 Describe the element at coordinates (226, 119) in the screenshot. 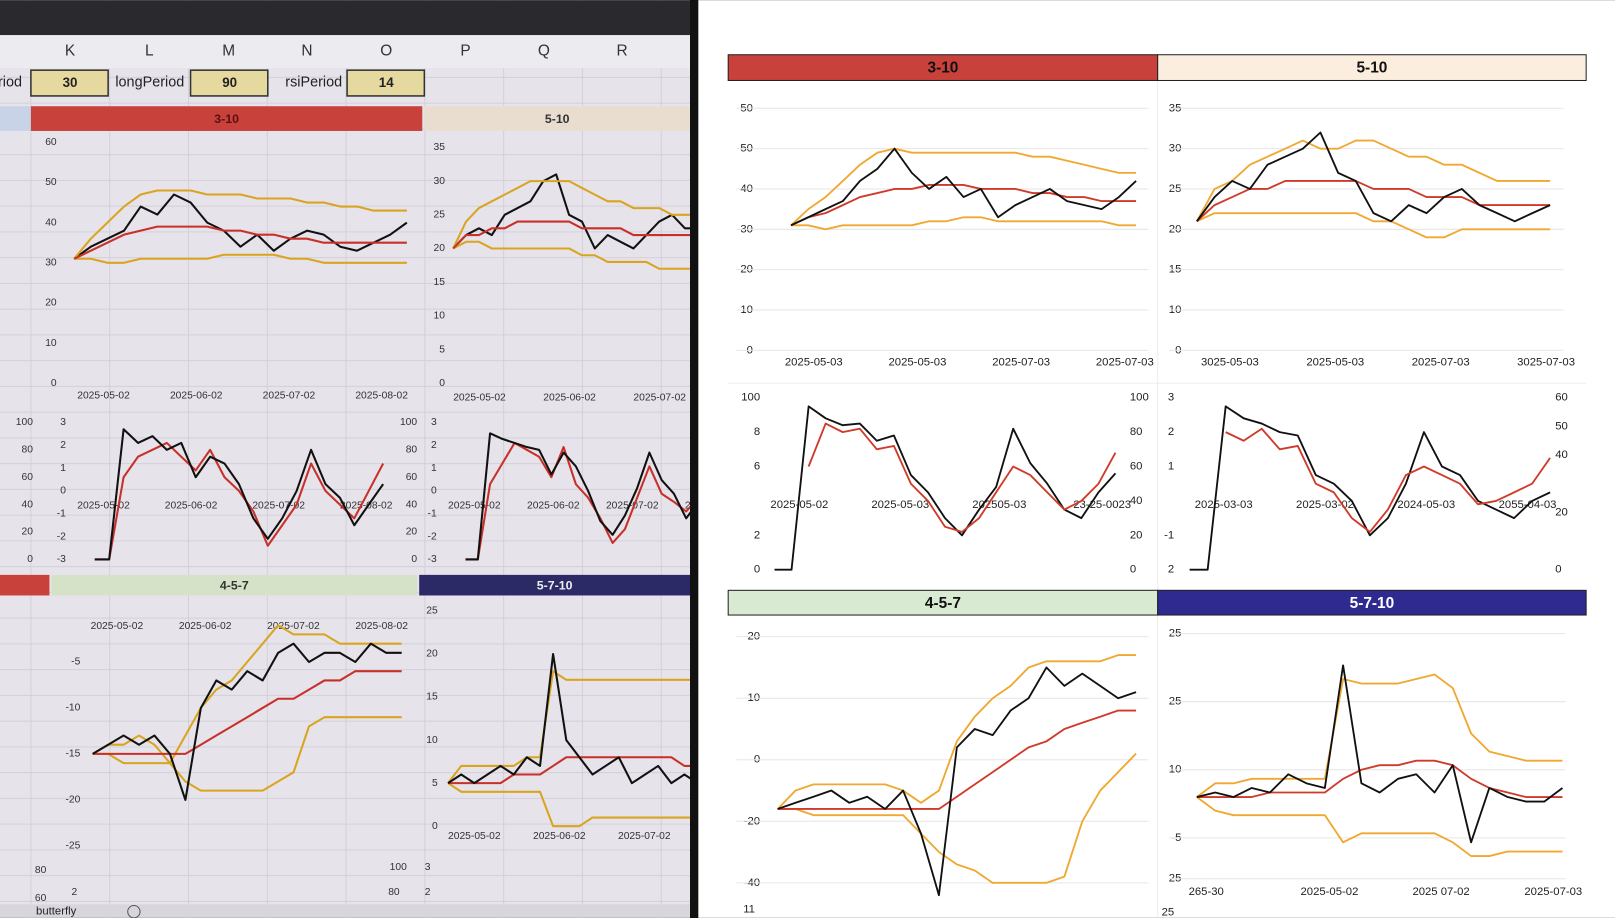

I see `block-title: 3-10` at that location.